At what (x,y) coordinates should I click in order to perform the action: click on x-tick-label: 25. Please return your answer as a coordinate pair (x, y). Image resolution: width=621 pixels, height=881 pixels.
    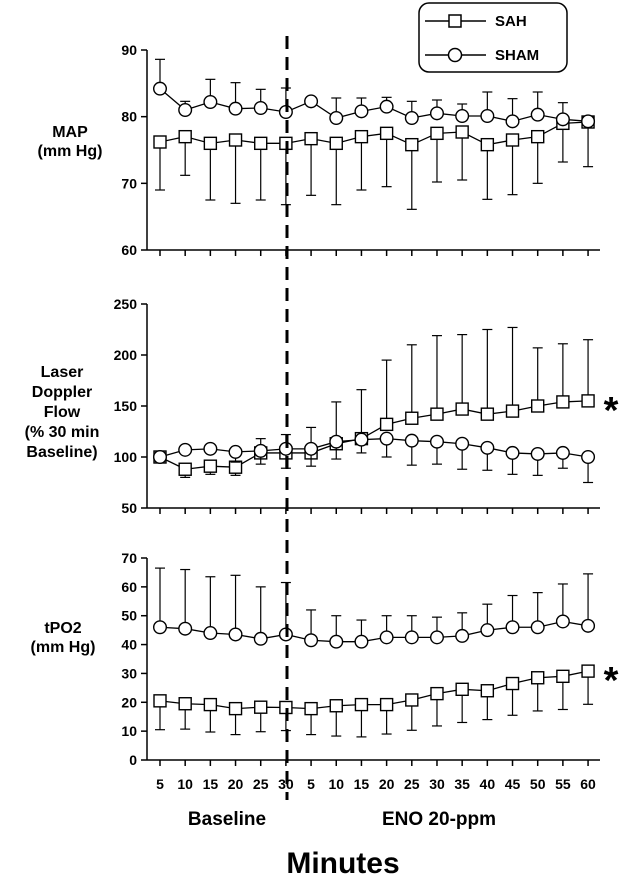
    Looking at the image, I should click on (261, 784).